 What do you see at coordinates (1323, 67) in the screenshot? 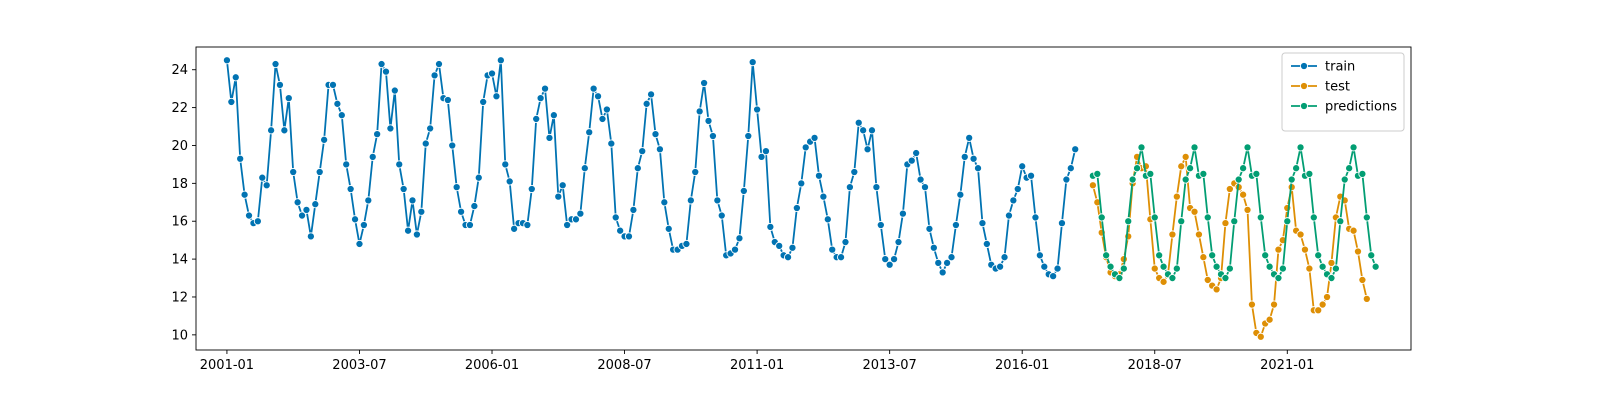
I see `legend-item-train: train` at bounding box center [1323, 67].